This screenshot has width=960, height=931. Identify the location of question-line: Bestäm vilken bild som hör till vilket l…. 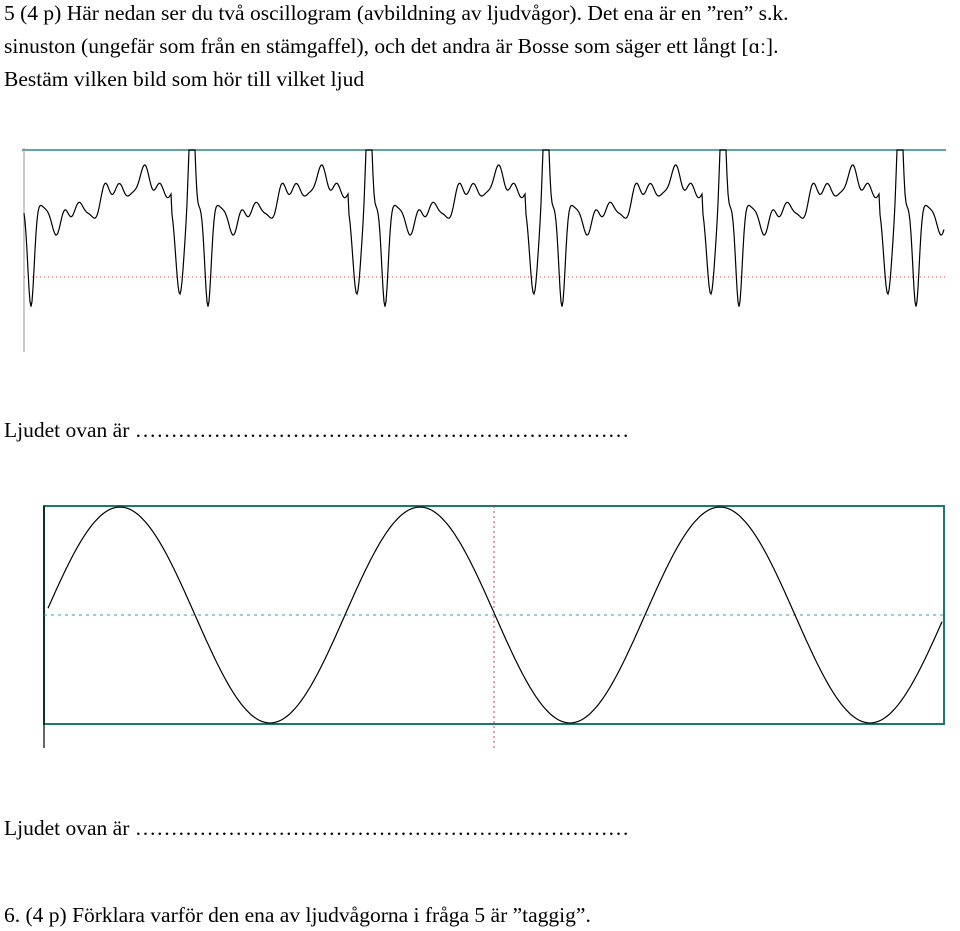
(184, 79).